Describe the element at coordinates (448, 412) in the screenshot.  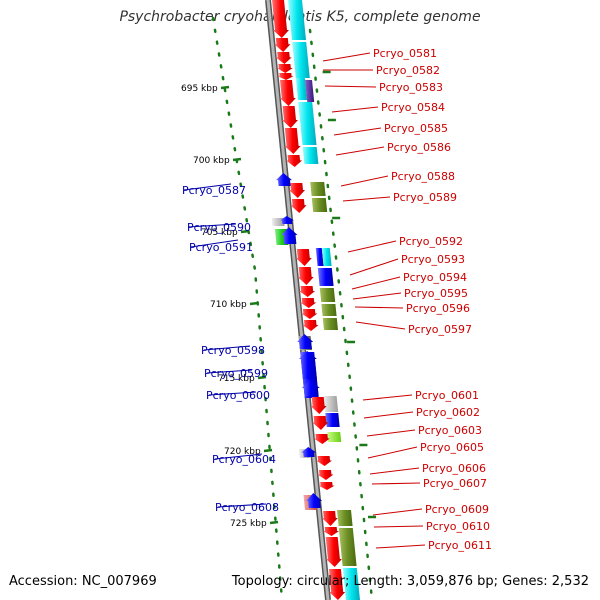
I see `forward-gene-label: Pcryo_0602` at that location.